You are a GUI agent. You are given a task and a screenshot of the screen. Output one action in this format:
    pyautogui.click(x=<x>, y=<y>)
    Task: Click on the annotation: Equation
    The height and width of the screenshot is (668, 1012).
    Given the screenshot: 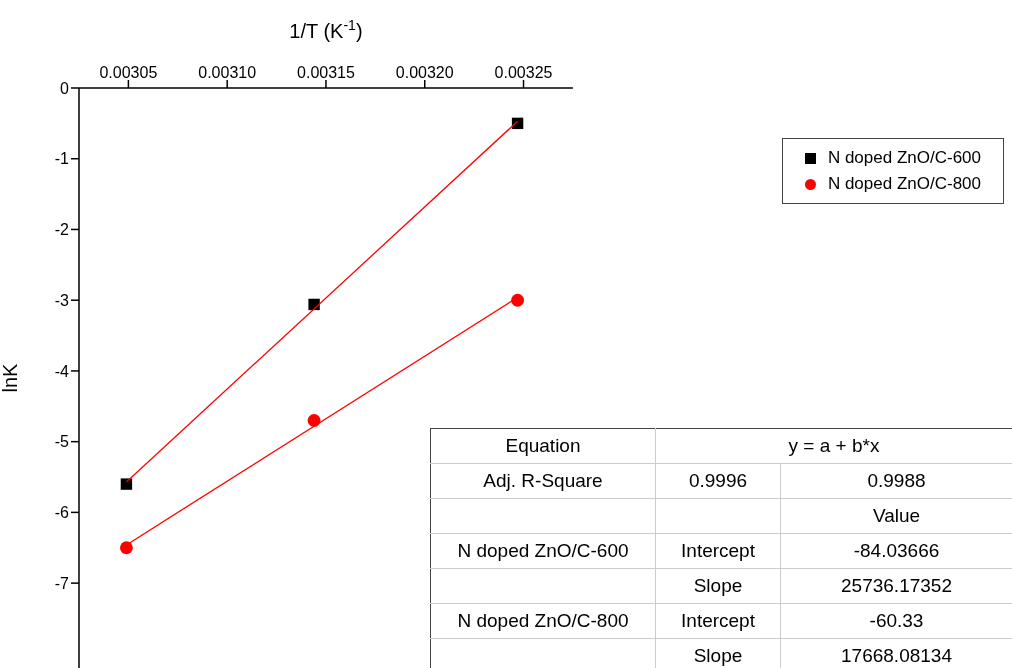 What is the action you would take?
    pyautogui.click(x=543, y=446)
    